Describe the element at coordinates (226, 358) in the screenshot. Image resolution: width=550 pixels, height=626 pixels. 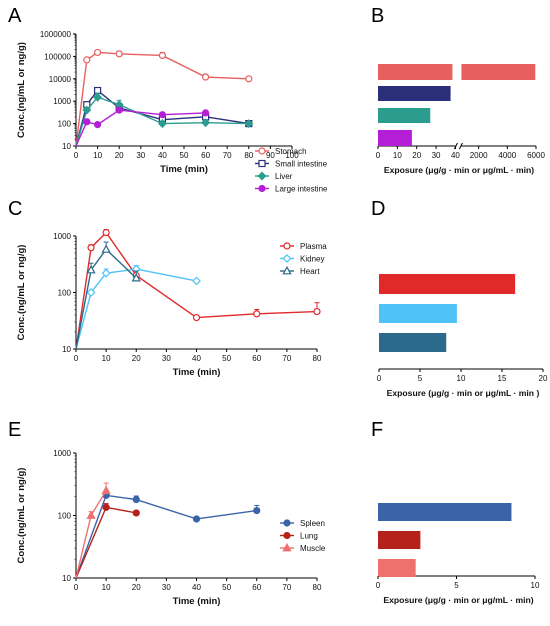
I see `x-tick-label: 50` at that location.